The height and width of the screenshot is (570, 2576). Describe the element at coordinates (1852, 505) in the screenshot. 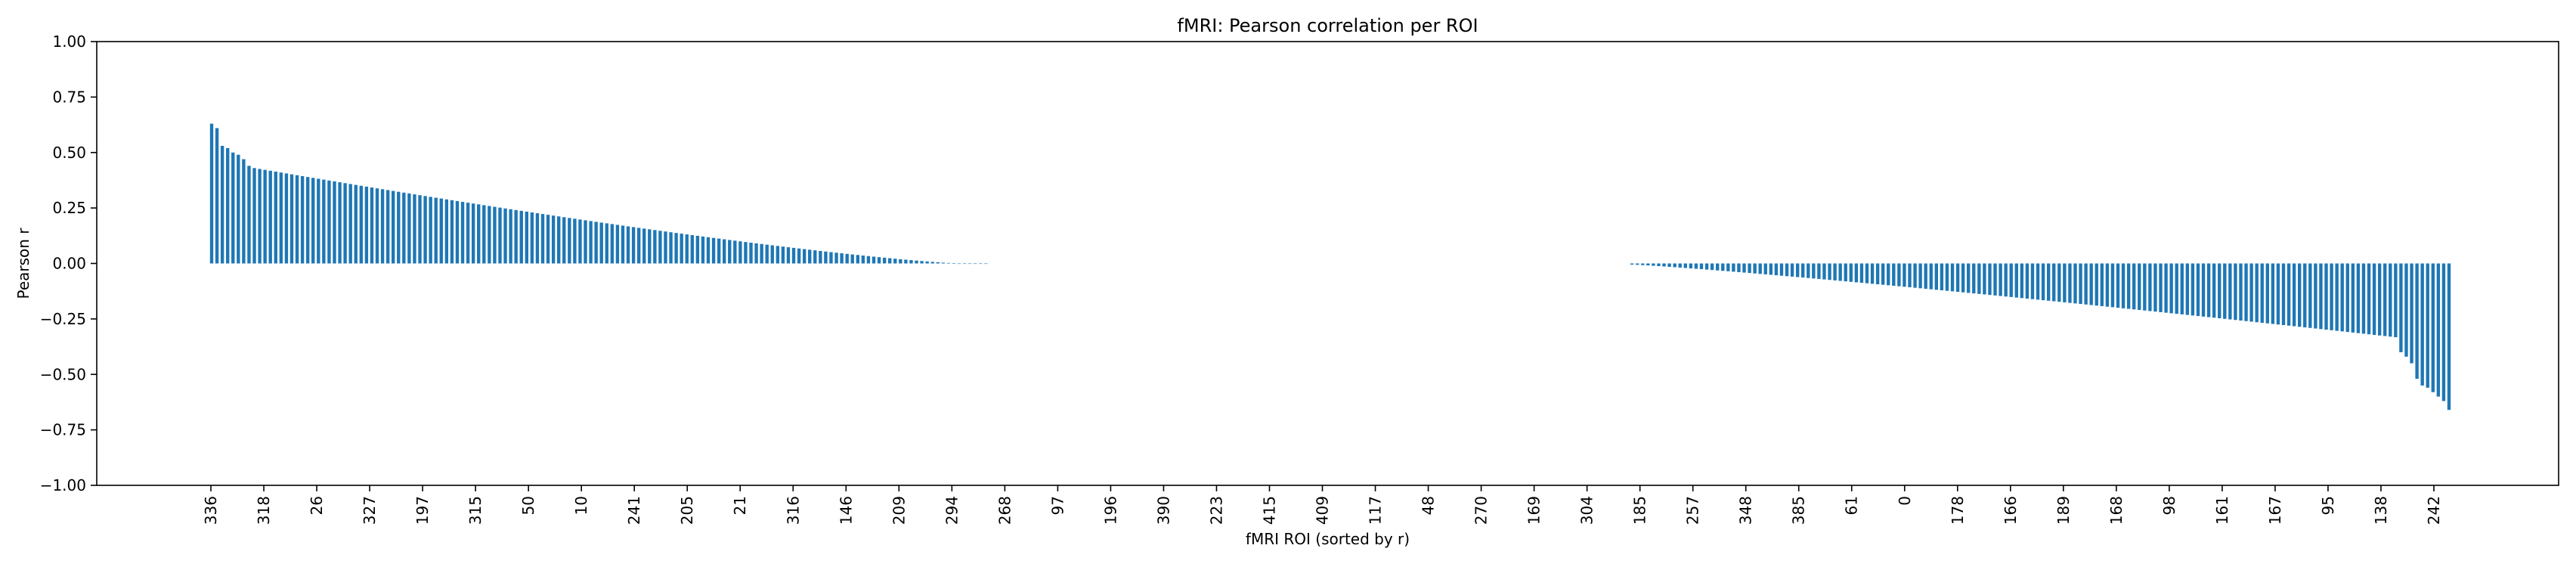

I see `x-tick-label: 61` at that location.